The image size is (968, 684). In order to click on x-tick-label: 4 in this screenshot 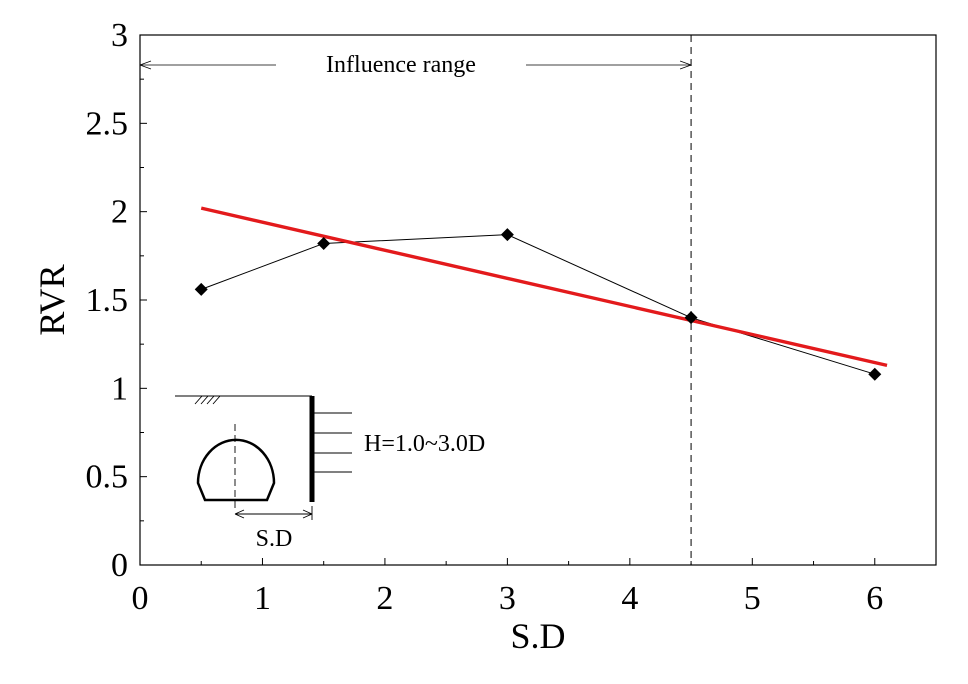, I will do `click(629, 598)`.